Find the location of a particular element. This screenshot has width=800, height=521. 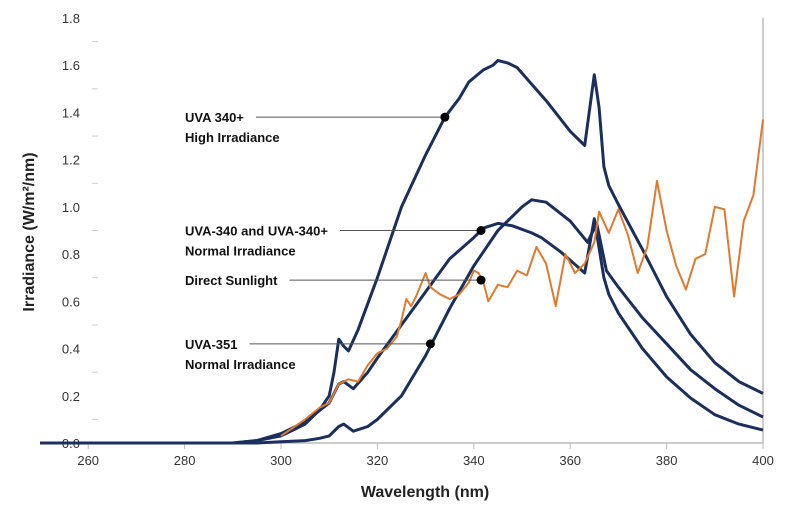

annotation: UVA-351 Normal Irradiance is located at coordinates (310, 354).